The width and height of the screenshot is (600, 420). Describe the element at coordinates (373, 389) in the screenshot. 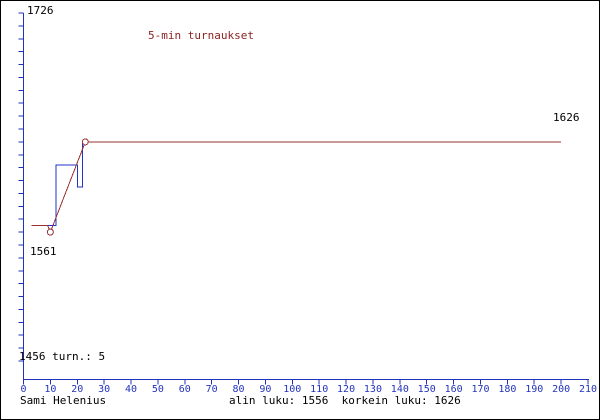

I see `x-tick-label: 130` at that location.